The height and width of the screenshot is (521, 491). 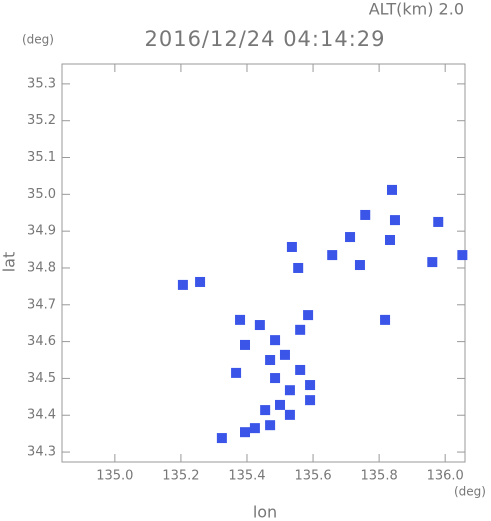 I want to click on x-unit: (deg), so click(x=470, y=492).